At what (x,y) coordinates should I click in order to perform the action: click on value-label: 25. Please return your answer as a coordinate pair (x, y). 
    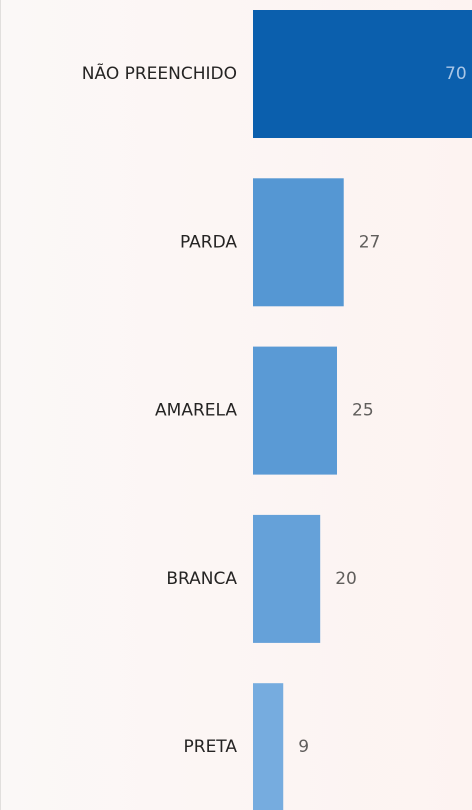
    Looking at the image, I should click on (363, 411).